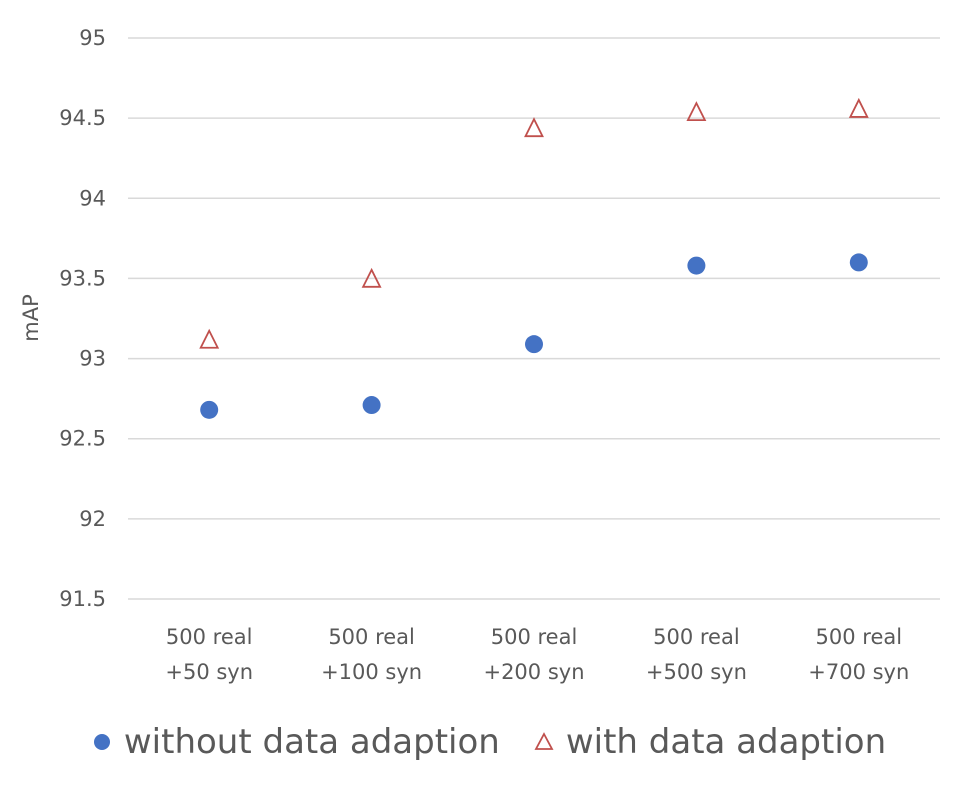 This screenshot has width=978, height=800. Describe the element at coordinates (31, 318) in the screenshot. I see `y-axis-title: mAP` at that location.